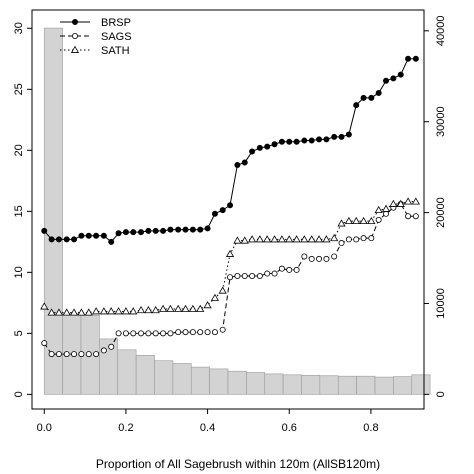 This screenshot has width=474, height=474. What do you see at coordinates (289, 428) in the screenshot?
I see `x-tick-label: 0.6` at bounding box center [289, 428].